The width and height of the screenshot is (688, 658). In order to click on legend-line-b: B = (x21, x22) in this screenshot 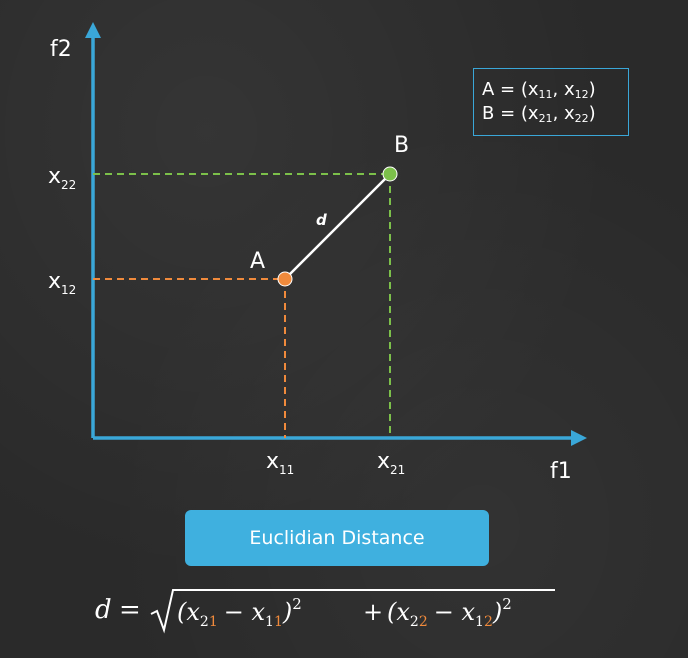, I will do `click(539, 116)`.